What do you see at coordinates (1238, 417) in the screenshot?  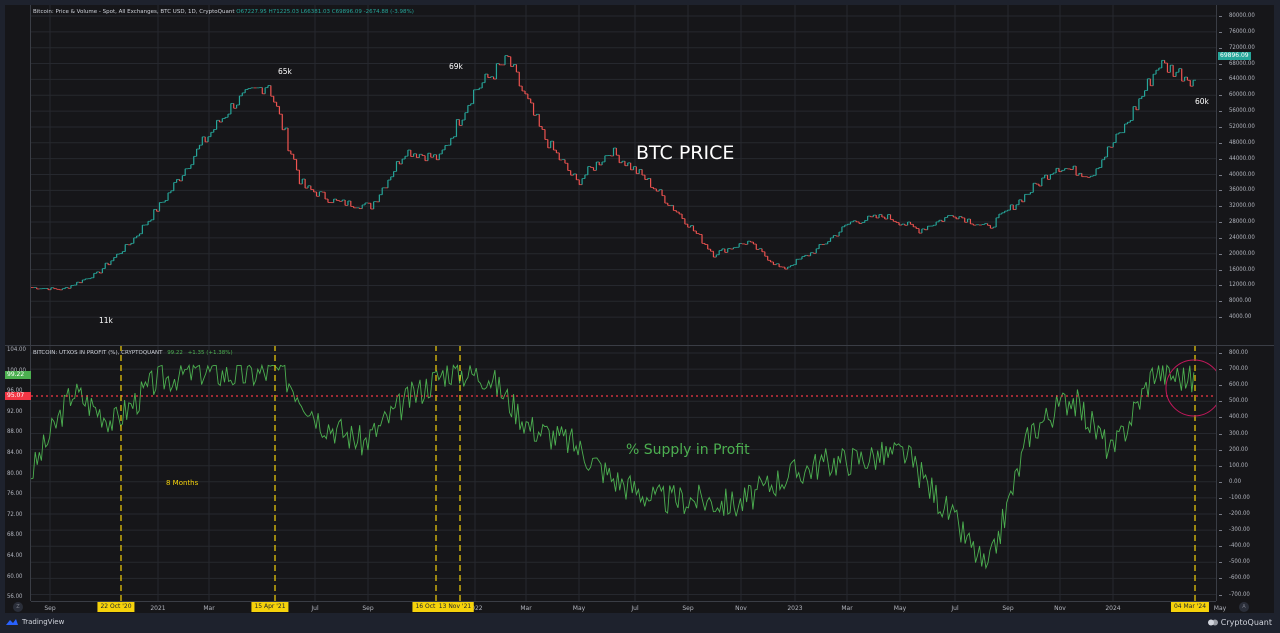 I see `lower-axis-label: 400.00` at bounding box center [1238, 417].